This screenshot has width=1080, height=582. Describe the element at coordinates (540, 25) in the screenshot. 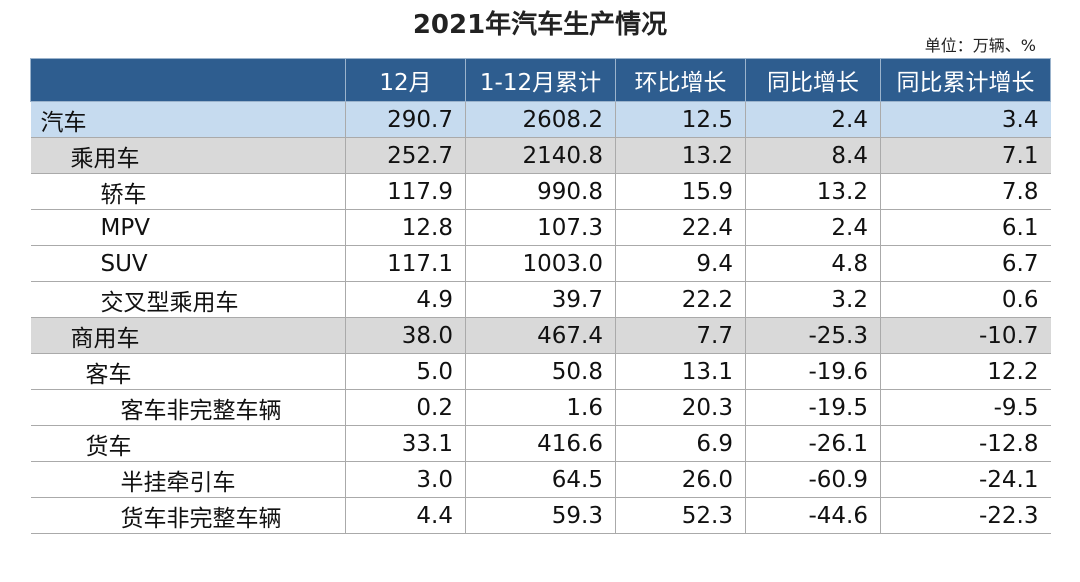

I see `title: 2021年汽车生产情况` at that location.